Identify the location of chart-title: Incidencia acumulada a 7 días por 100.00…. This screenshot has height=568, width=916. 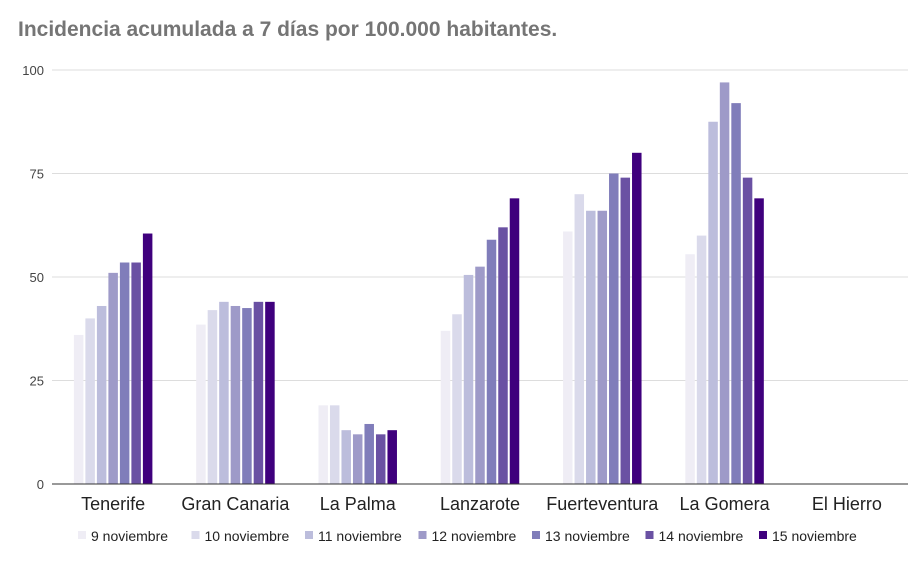
(288, 29).